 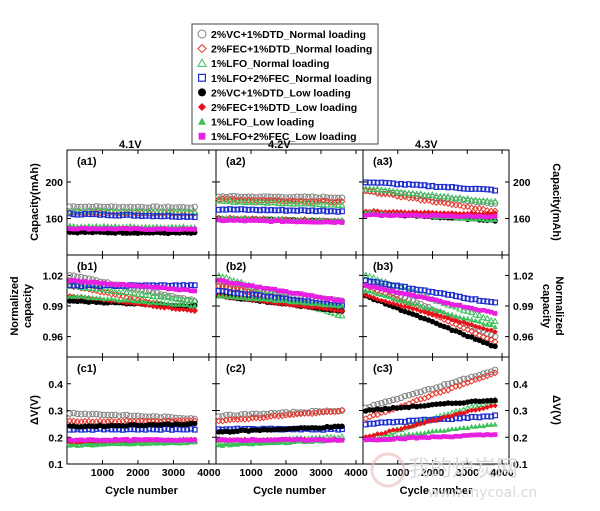 What do you see at coordinates (262, 123) in the screenshot?
I see `legend-label-6: 1%LFO_Low loading` at bounding box center [262, 123].